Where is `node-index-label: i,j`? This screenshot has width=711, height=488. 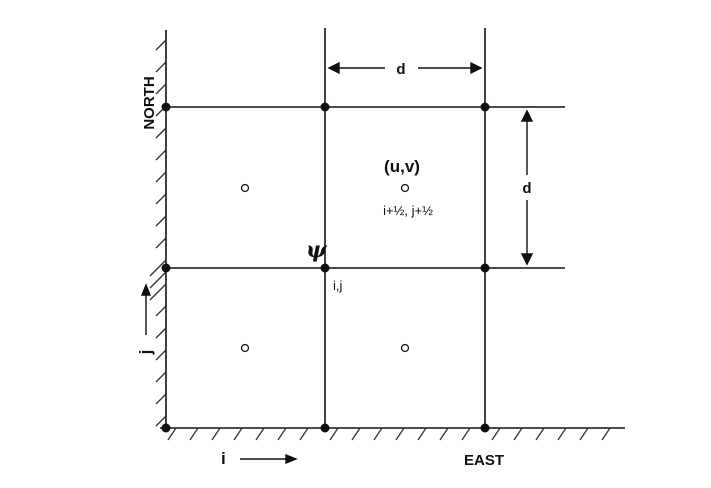 node-index-label: i,j is located at coordinates (338, 285).